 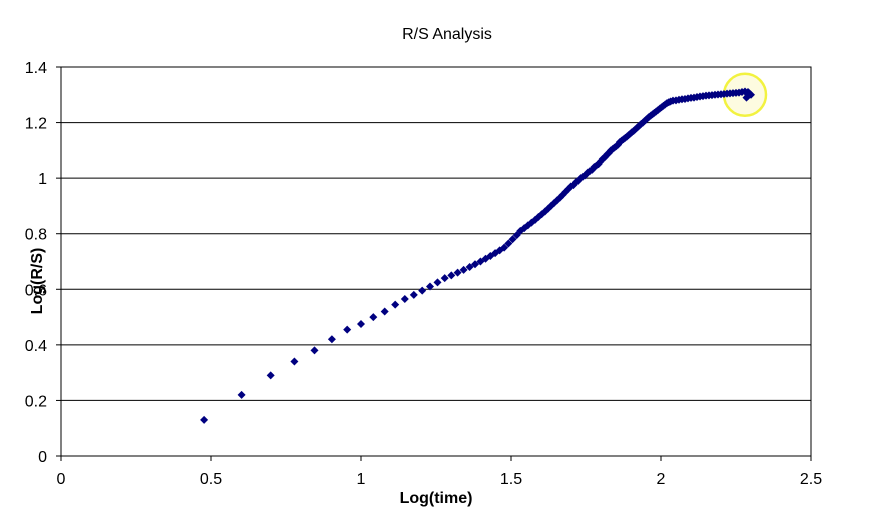 I want to click on y-tick-label: 0.6, so click(x=36, y=290).